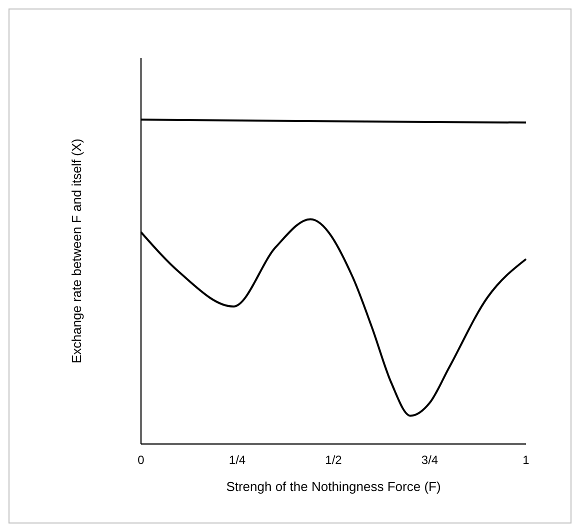  Describe the element at coordinates (333, 486) in the screenshot. I see `x-axis-title: Strengh of the Nothingness Force (F)` at that location.